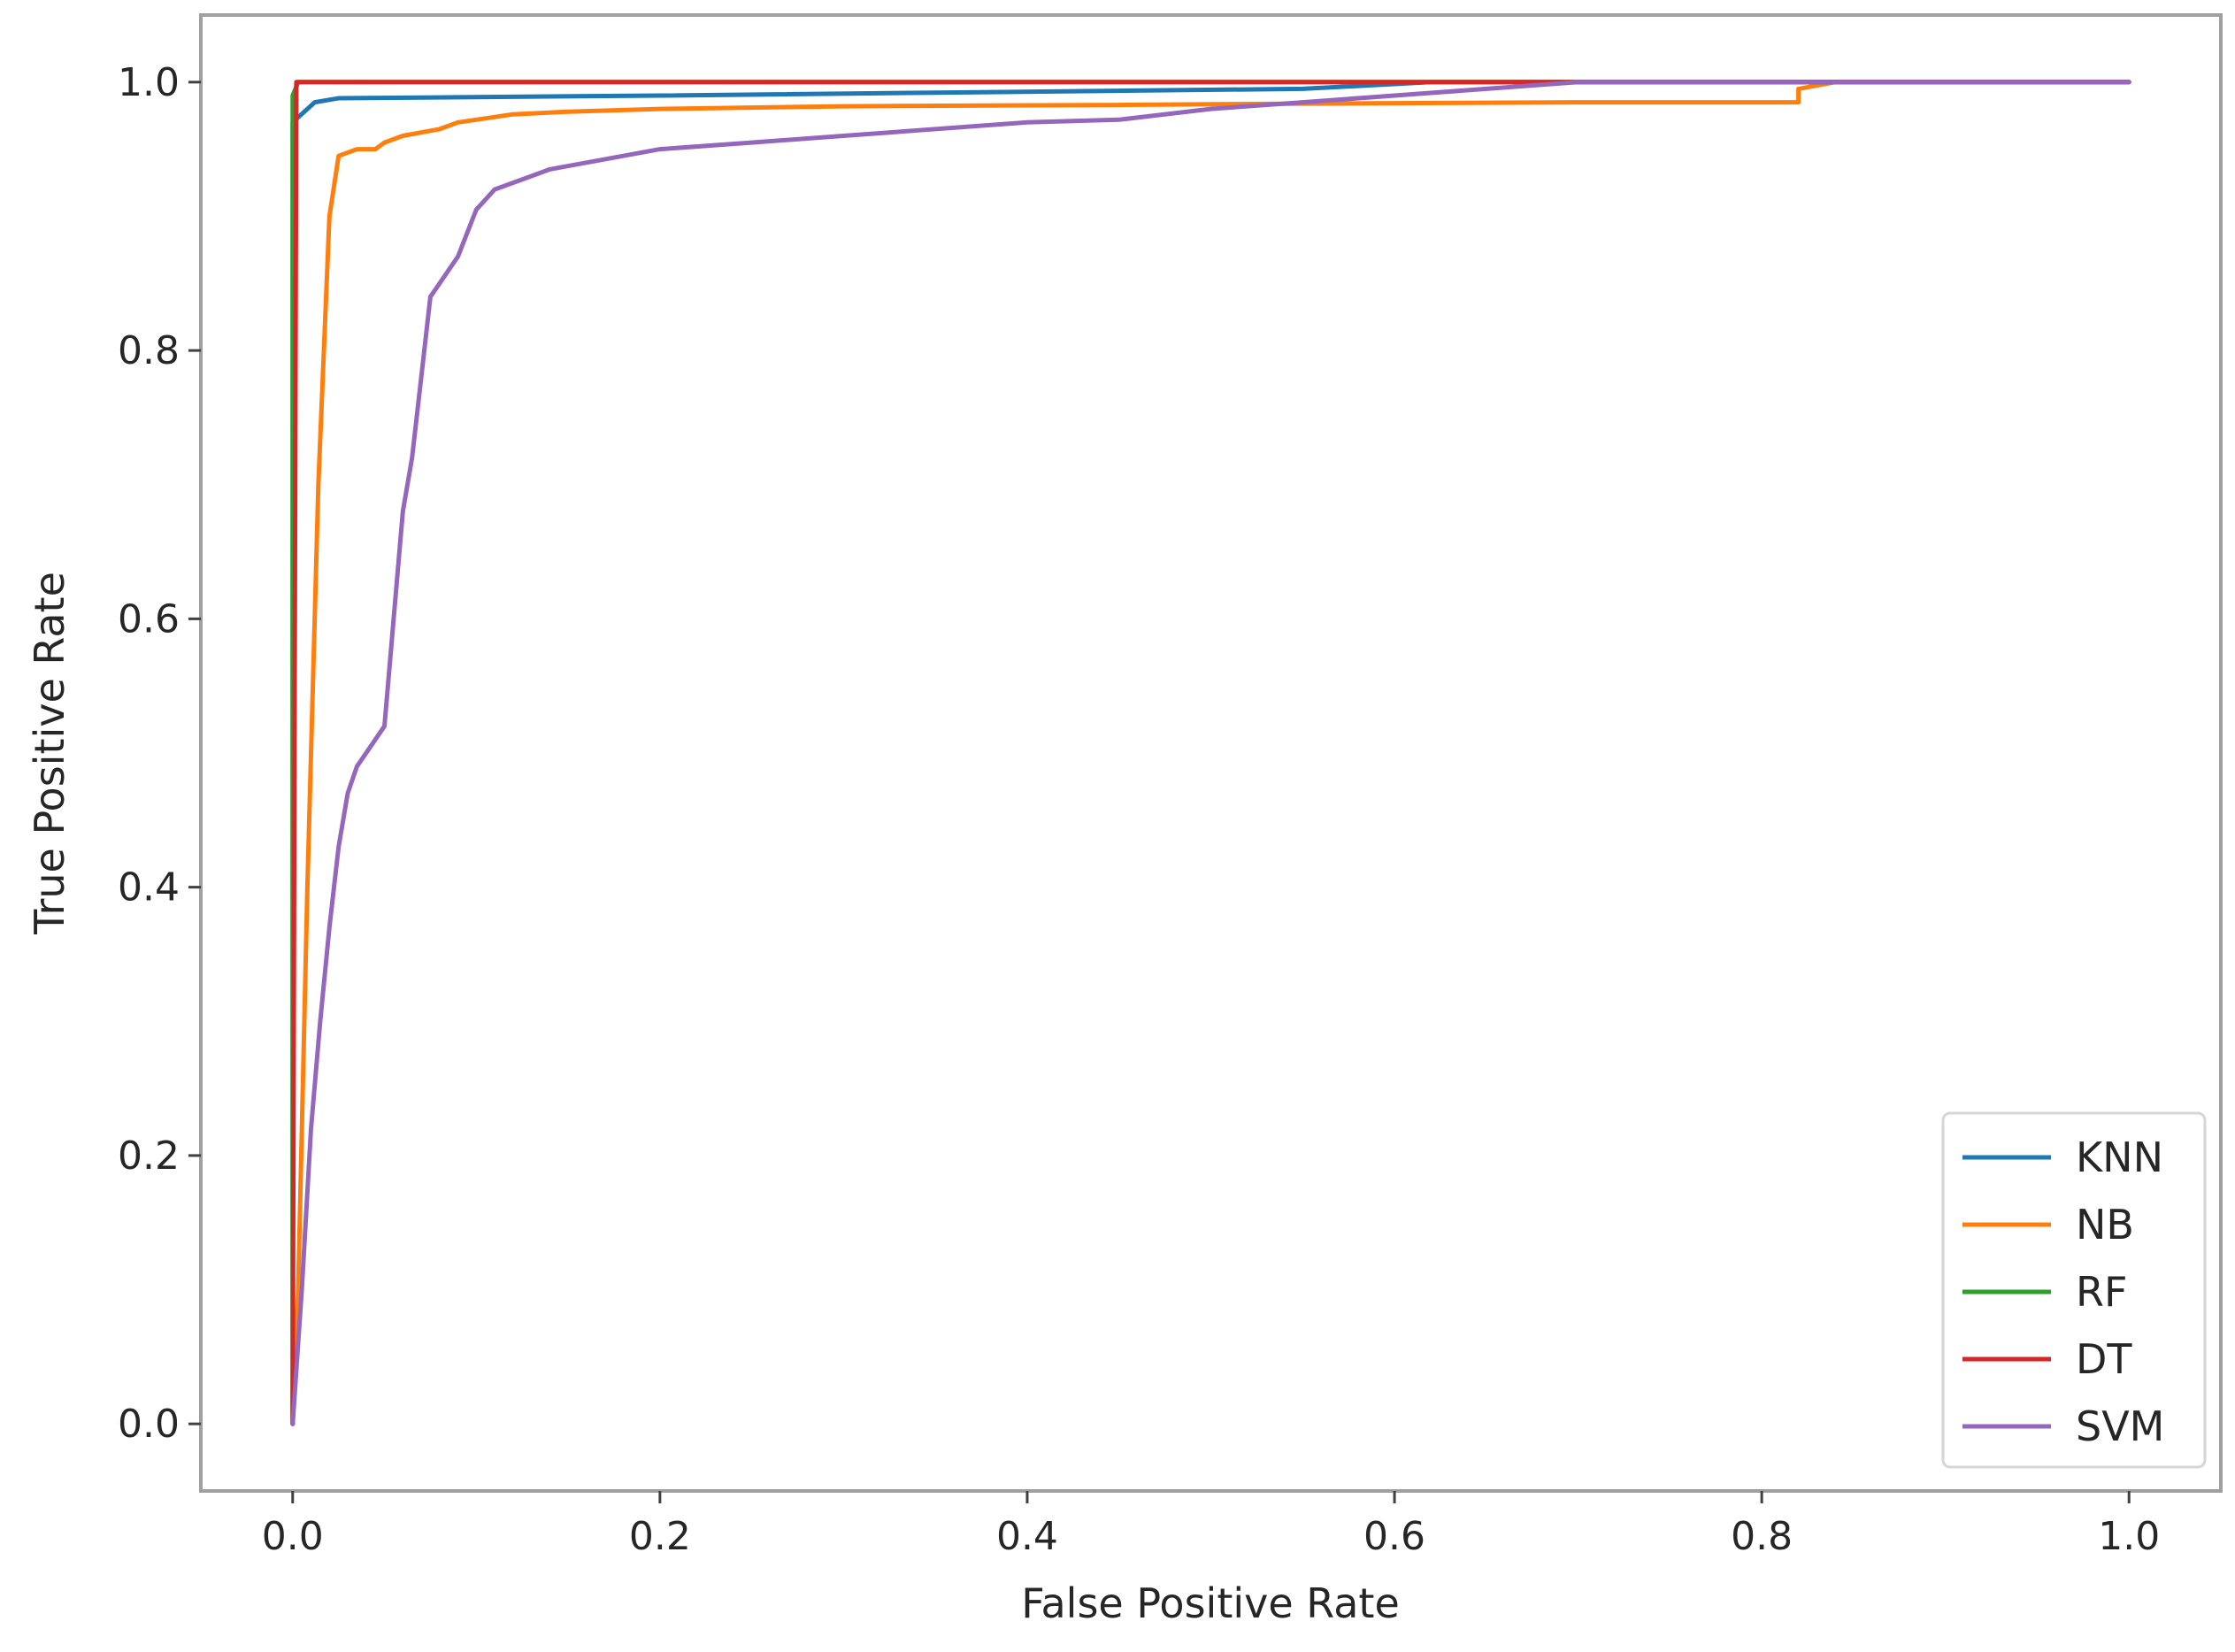  I want to click on y-tick-label: 1.0, so click(149, 82).